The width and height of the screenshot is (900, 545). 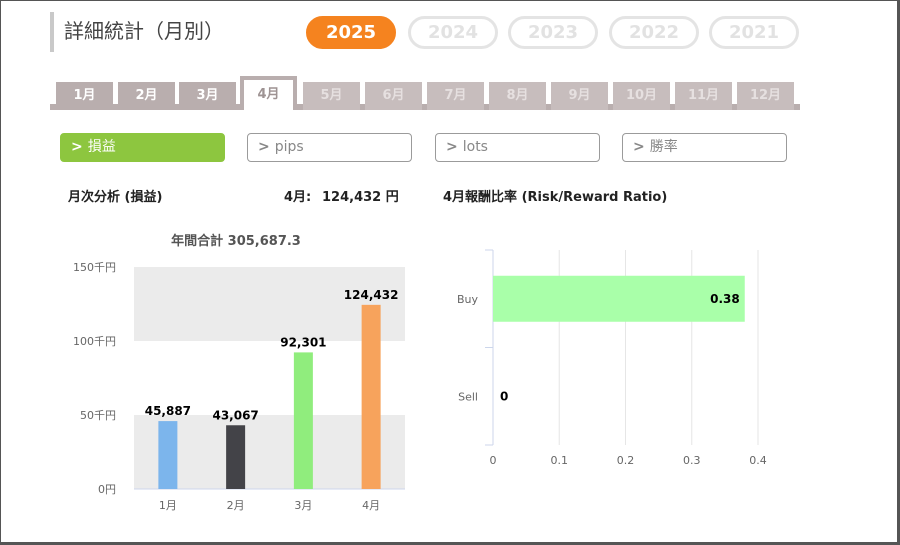 I want to click on bar-value-label: 45,887, so click(x=168, y=411).